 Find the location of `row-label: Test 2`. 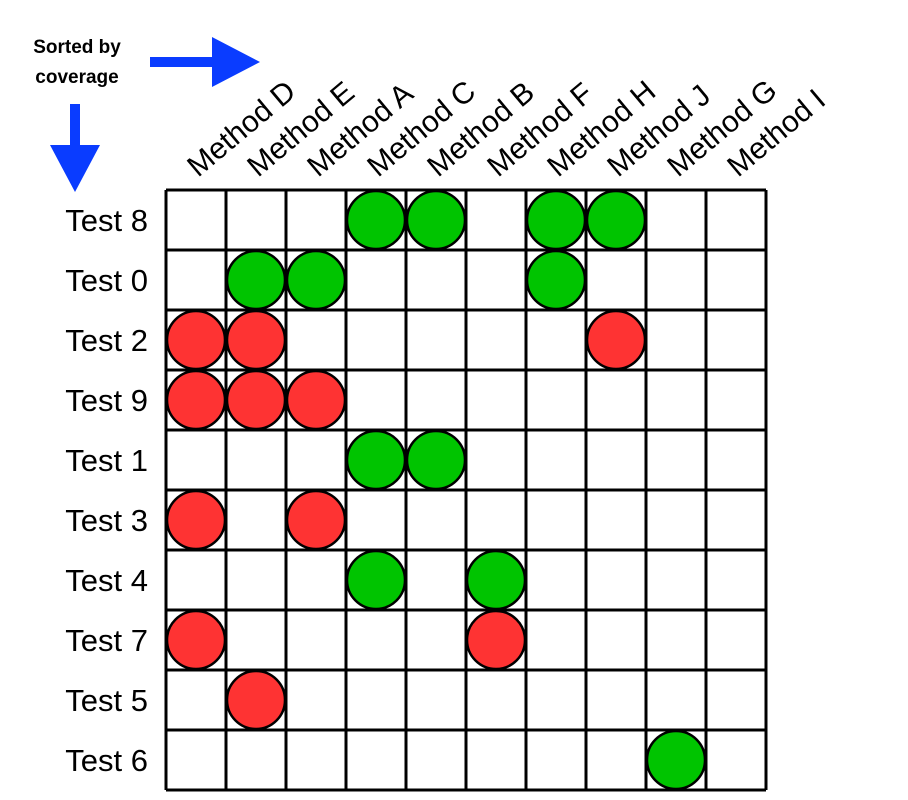

row-label: Test 2 is located at coordinates (106, 340).